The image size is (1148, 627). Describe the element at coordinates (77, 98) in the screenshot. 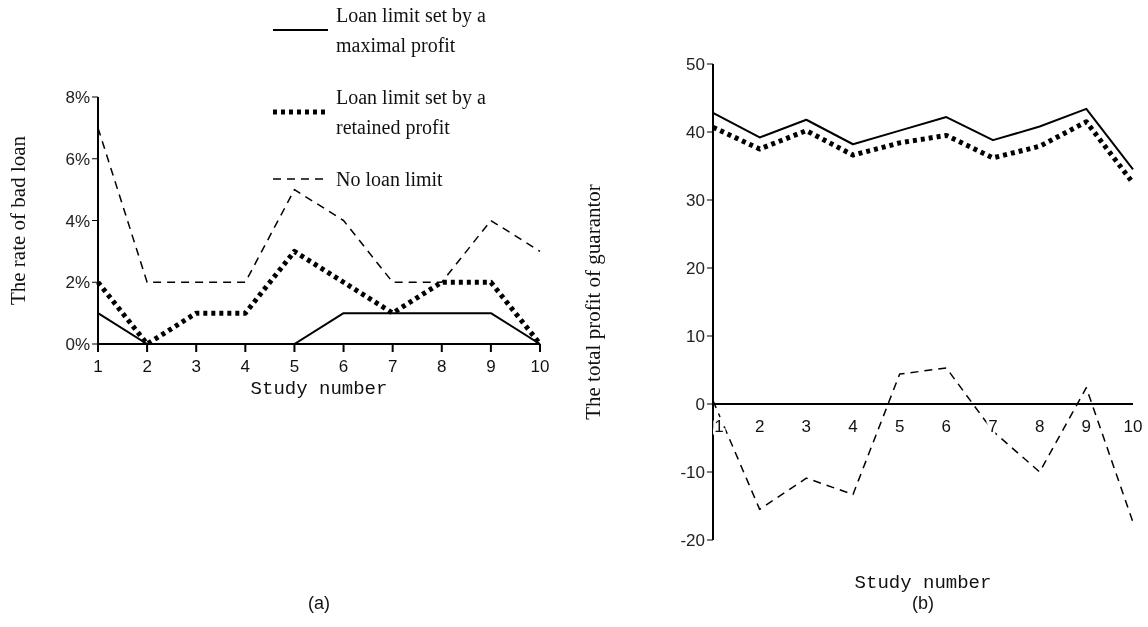

I see `y-tick-label: 8%` at that location.